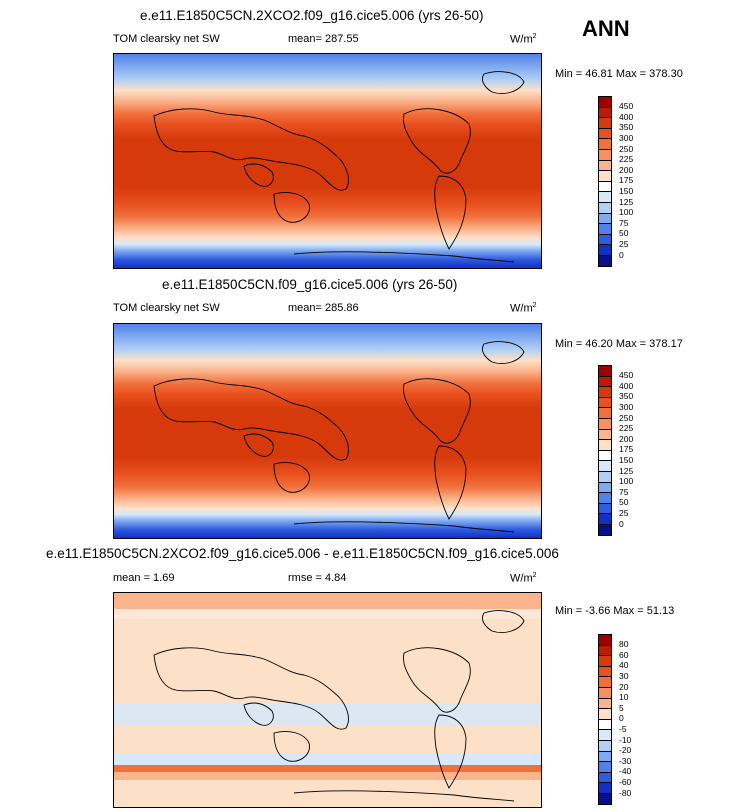 The image size is (733, 812). I want to click on colorbar-level-label: -40, so click(625, 771).